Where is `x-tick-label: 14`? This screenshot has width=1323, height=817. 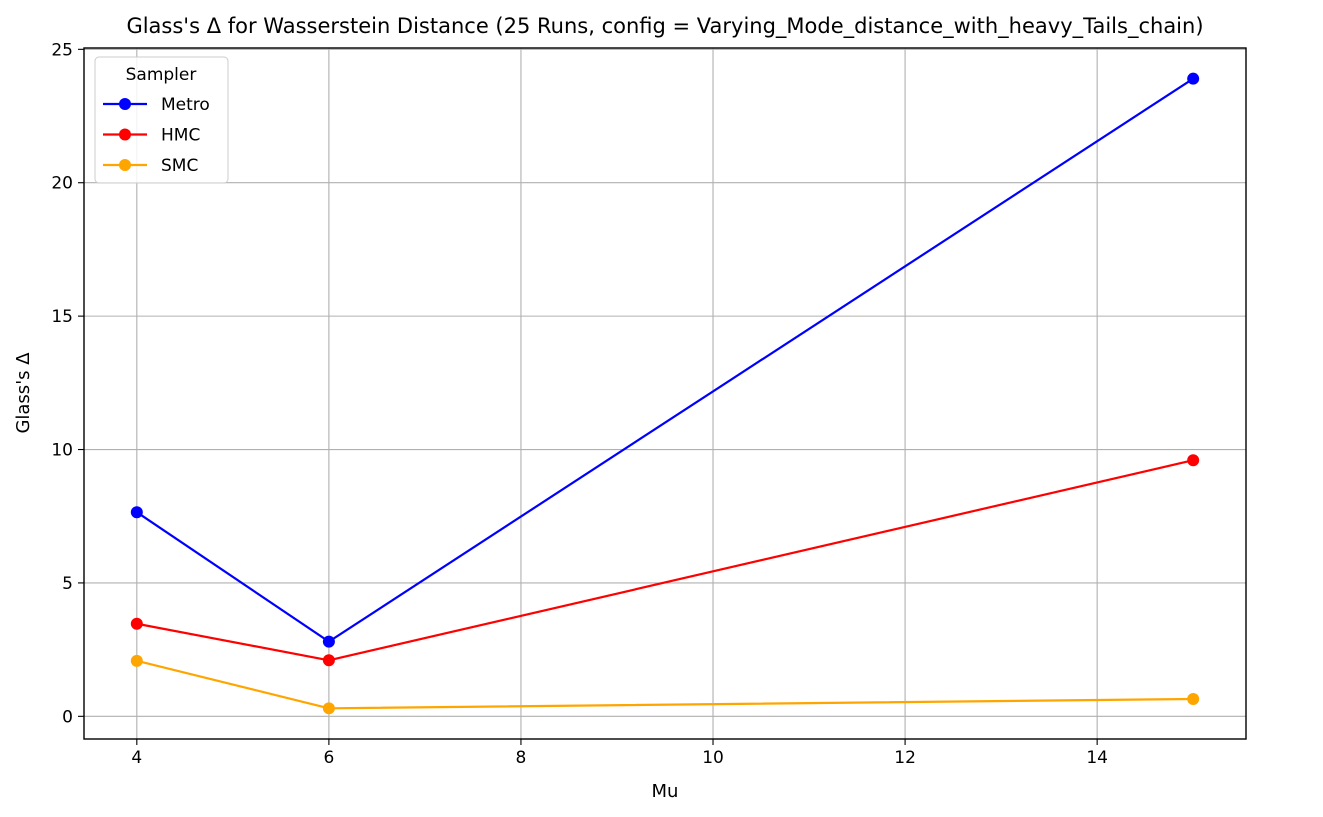
x-tick-label: 14 is located at coordinates (1097, 758).